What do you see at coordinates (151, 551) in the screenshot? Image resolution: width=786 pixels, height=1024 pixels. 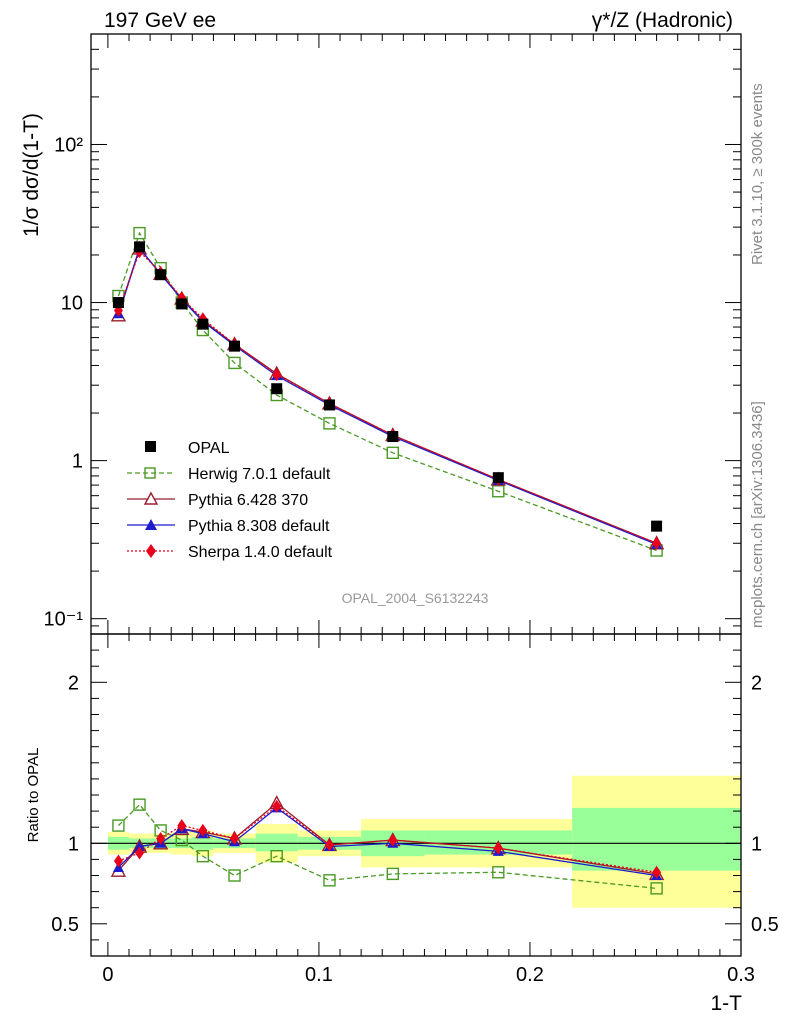 I see `legend-marker-sherpa` at bounding box center [151, 551].